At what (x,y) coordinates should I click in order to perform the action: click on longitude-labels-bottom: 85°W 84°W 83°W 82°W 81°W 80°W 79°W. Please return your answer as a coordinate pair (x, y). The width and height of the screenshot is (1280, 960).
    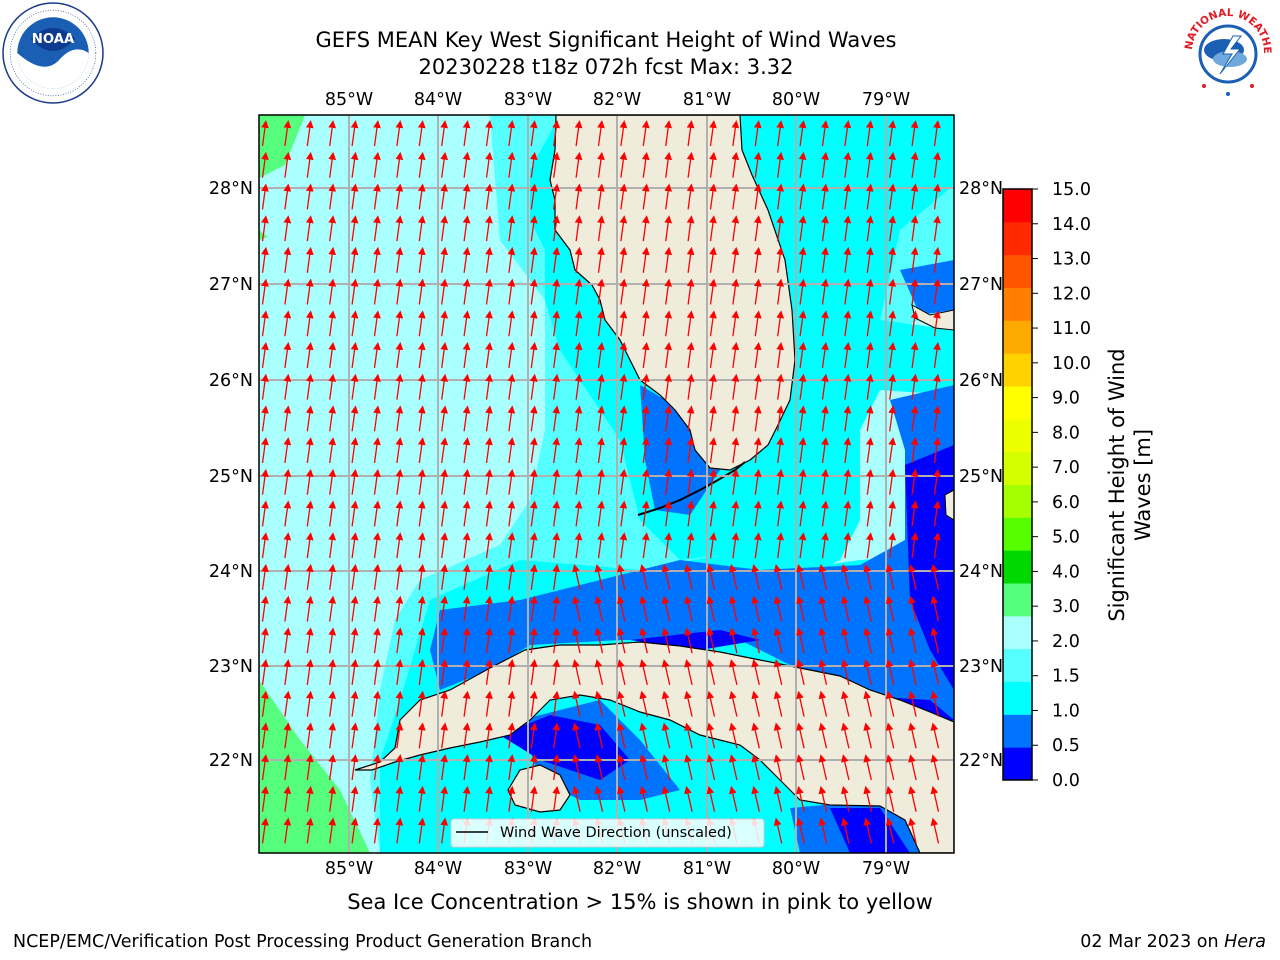
    Looking at the image, I should click on (617, 869).